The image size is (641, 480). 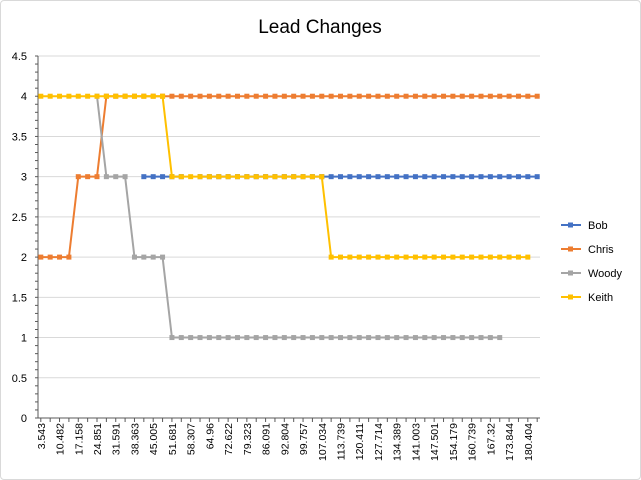 What do you see at coordinates (416, 442) in the screenshot?
I see `x-tick-label: 141.003` at bounding box center [416, 442].